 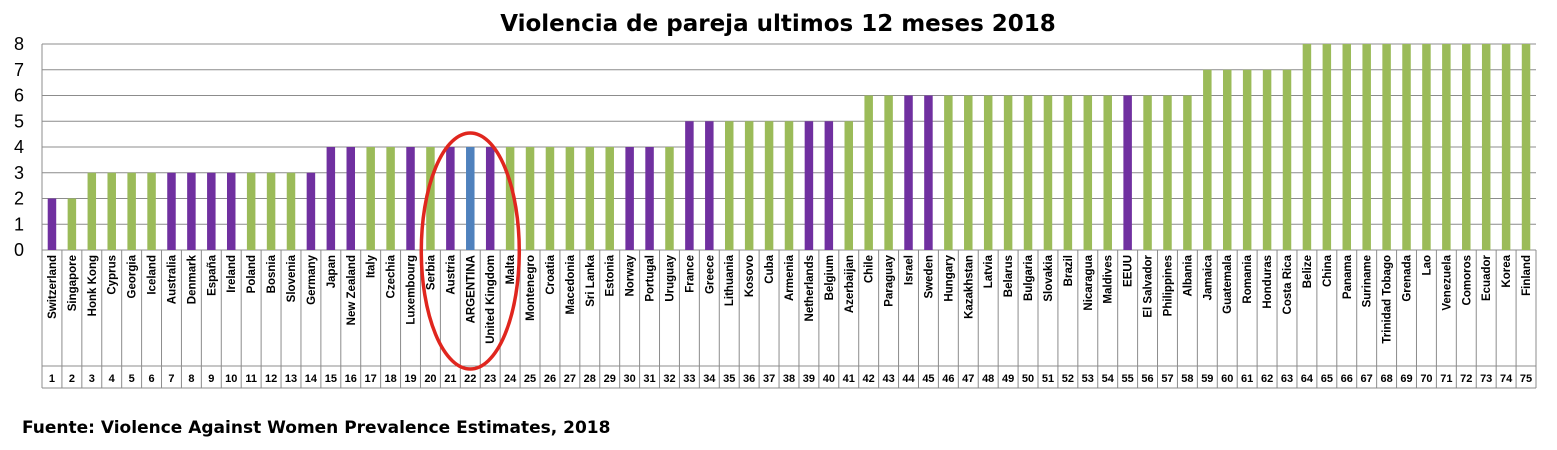 I want to click on rank-label: 40, so click(x=829, y=379).